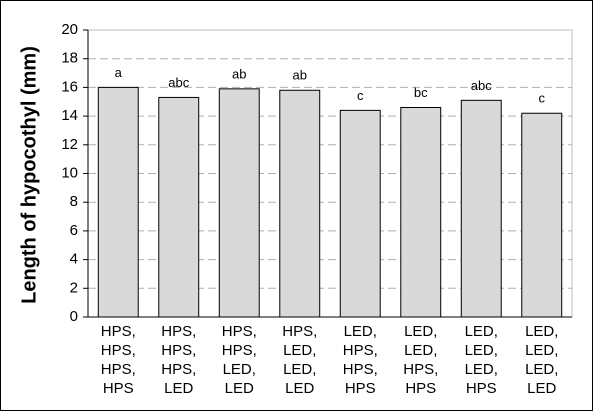 This screenshot has height=411, width=593. Describe the element at coordinates (69, 29) in the screenshot. I see `y-tick-label: 20` at that location.